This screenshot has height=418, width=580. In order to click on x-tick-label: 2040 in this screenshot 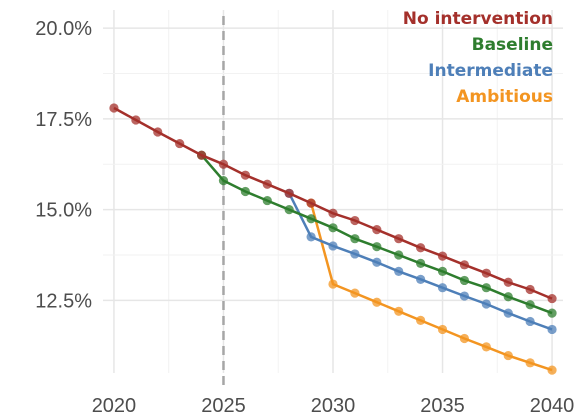, I will do `click(552, 406)`.